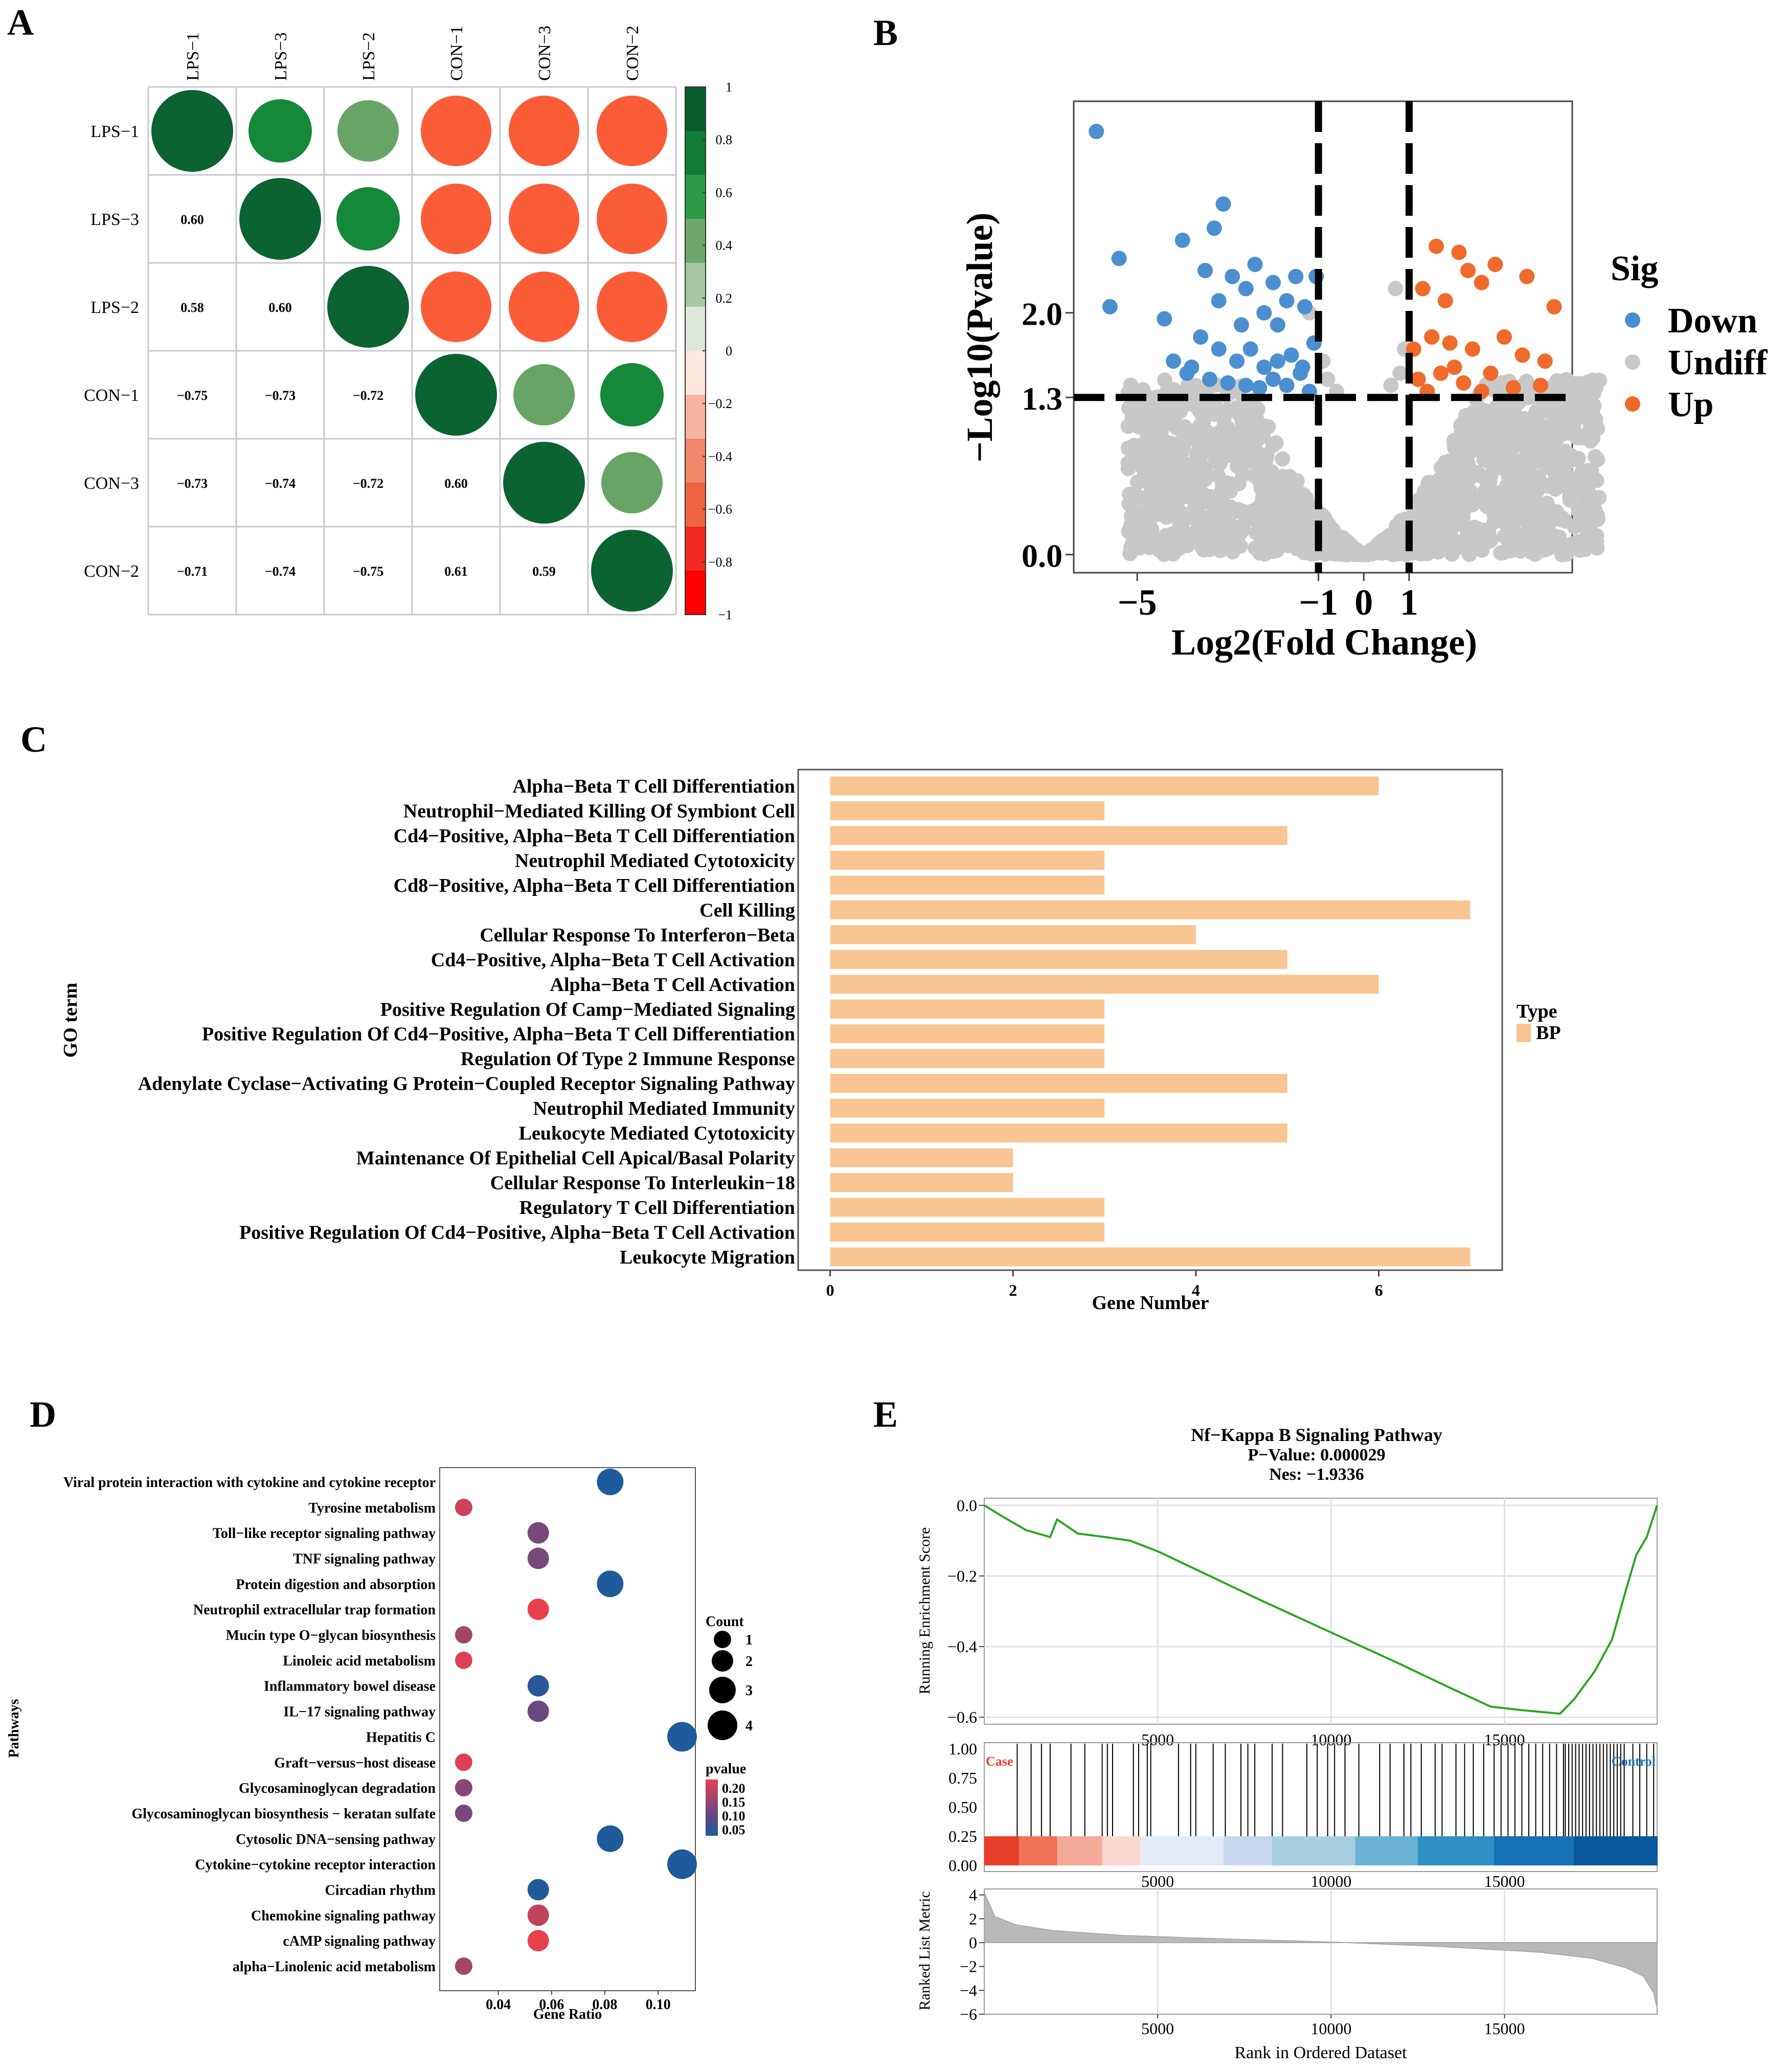  Describe the element at coordinates (412, 351) in the screenshot. I see `correlation-circles` at that location.